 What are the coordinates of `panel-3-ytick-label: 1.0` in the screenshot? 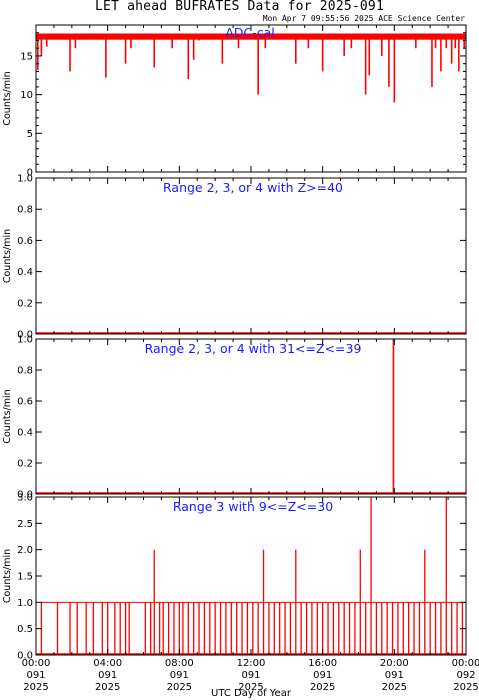 It's located at (25, 340).